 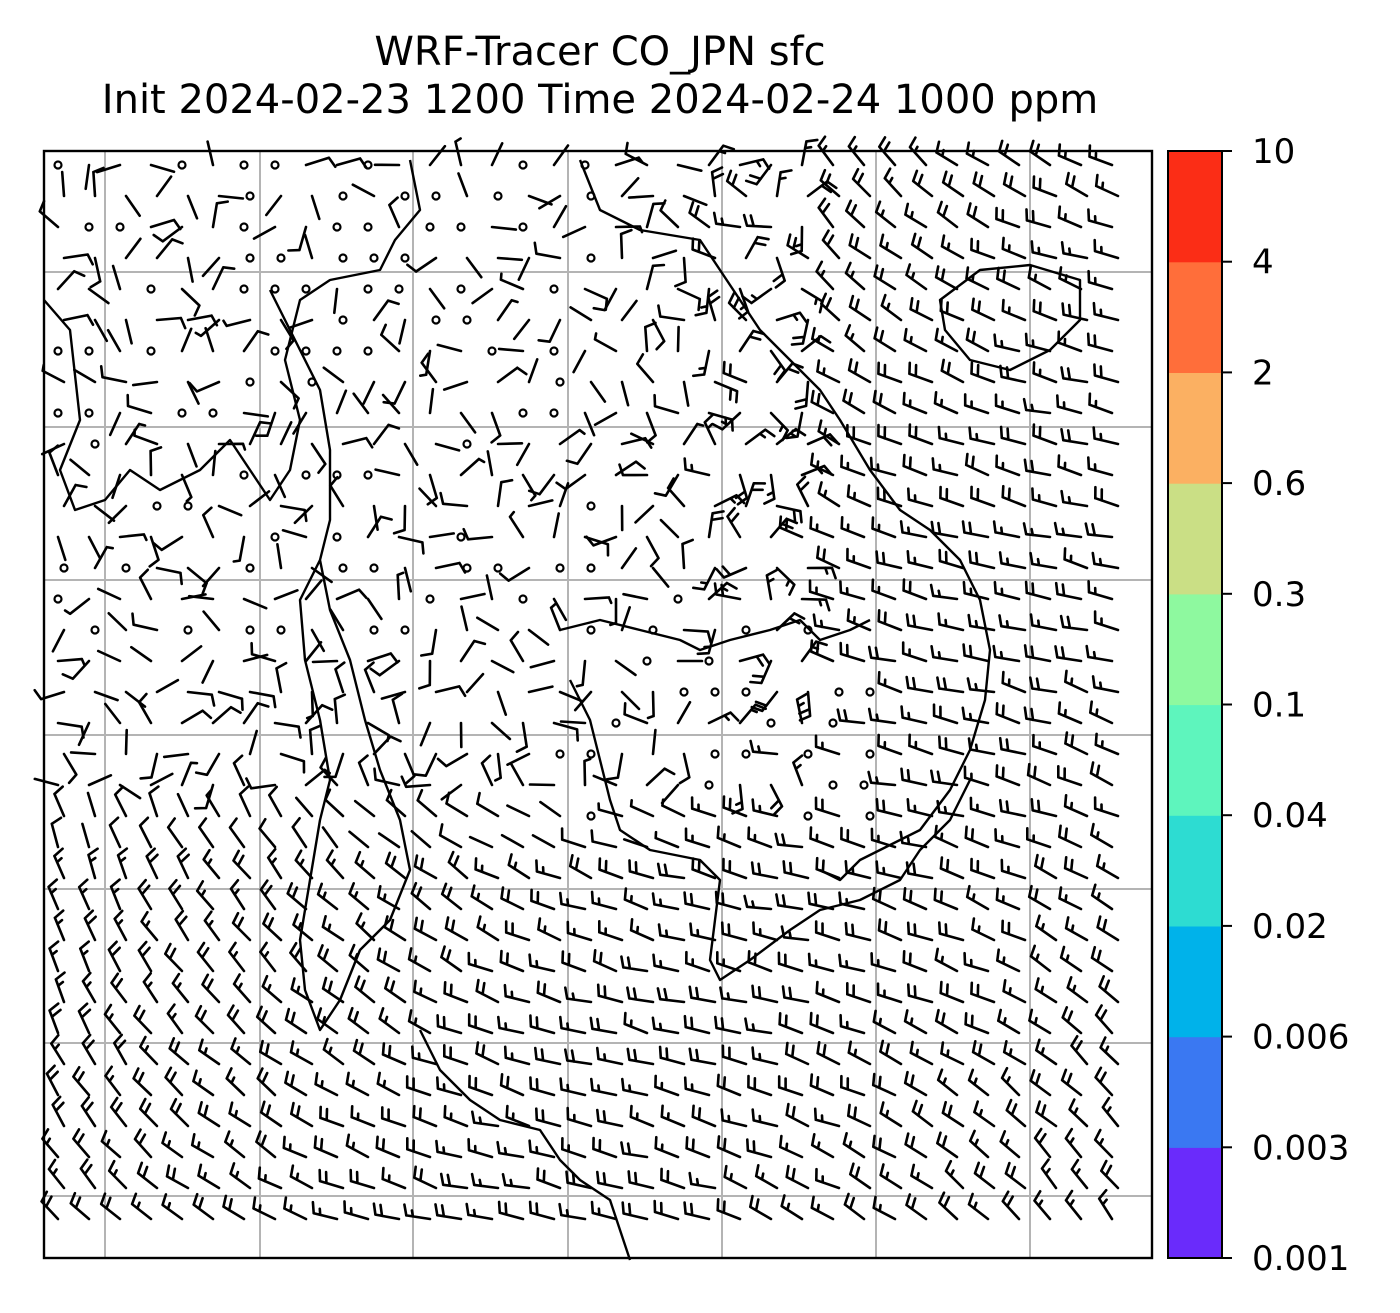 I want to click on title-line-1: WRF-Tracer CO_JPN sfc, so click(x=600, y=52).